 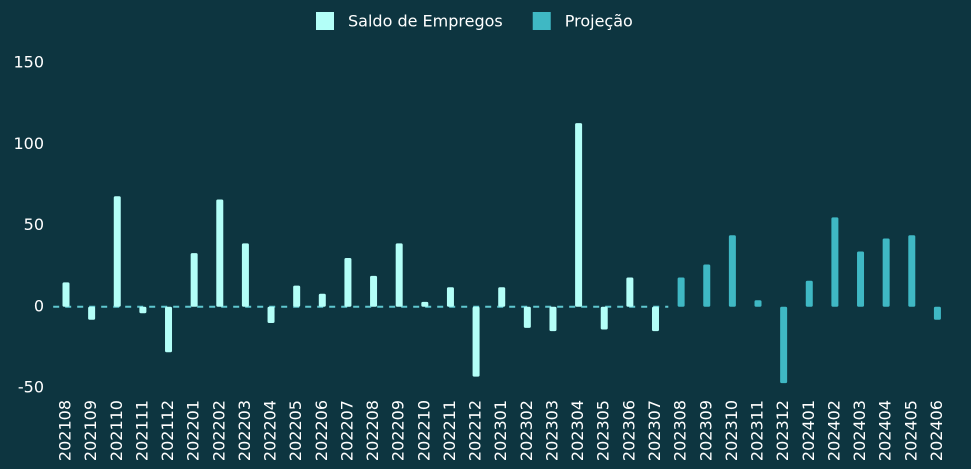 I want to click on y-tick-label: 100, so click(x=28, y=143).